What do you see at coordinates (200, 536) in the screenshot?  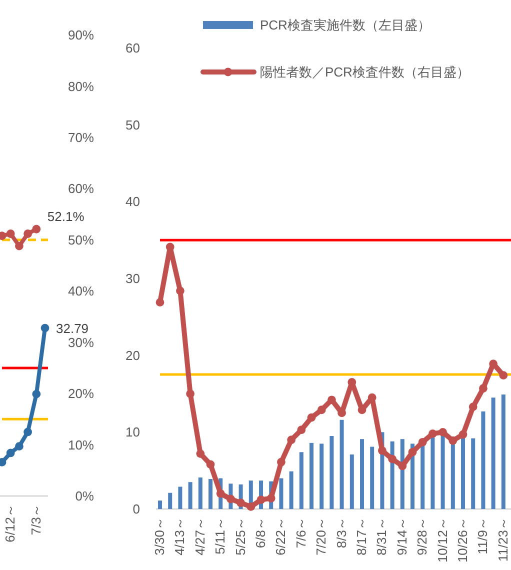 I see `x-tick-label: 4/27～` at bounding box center [200, 536].